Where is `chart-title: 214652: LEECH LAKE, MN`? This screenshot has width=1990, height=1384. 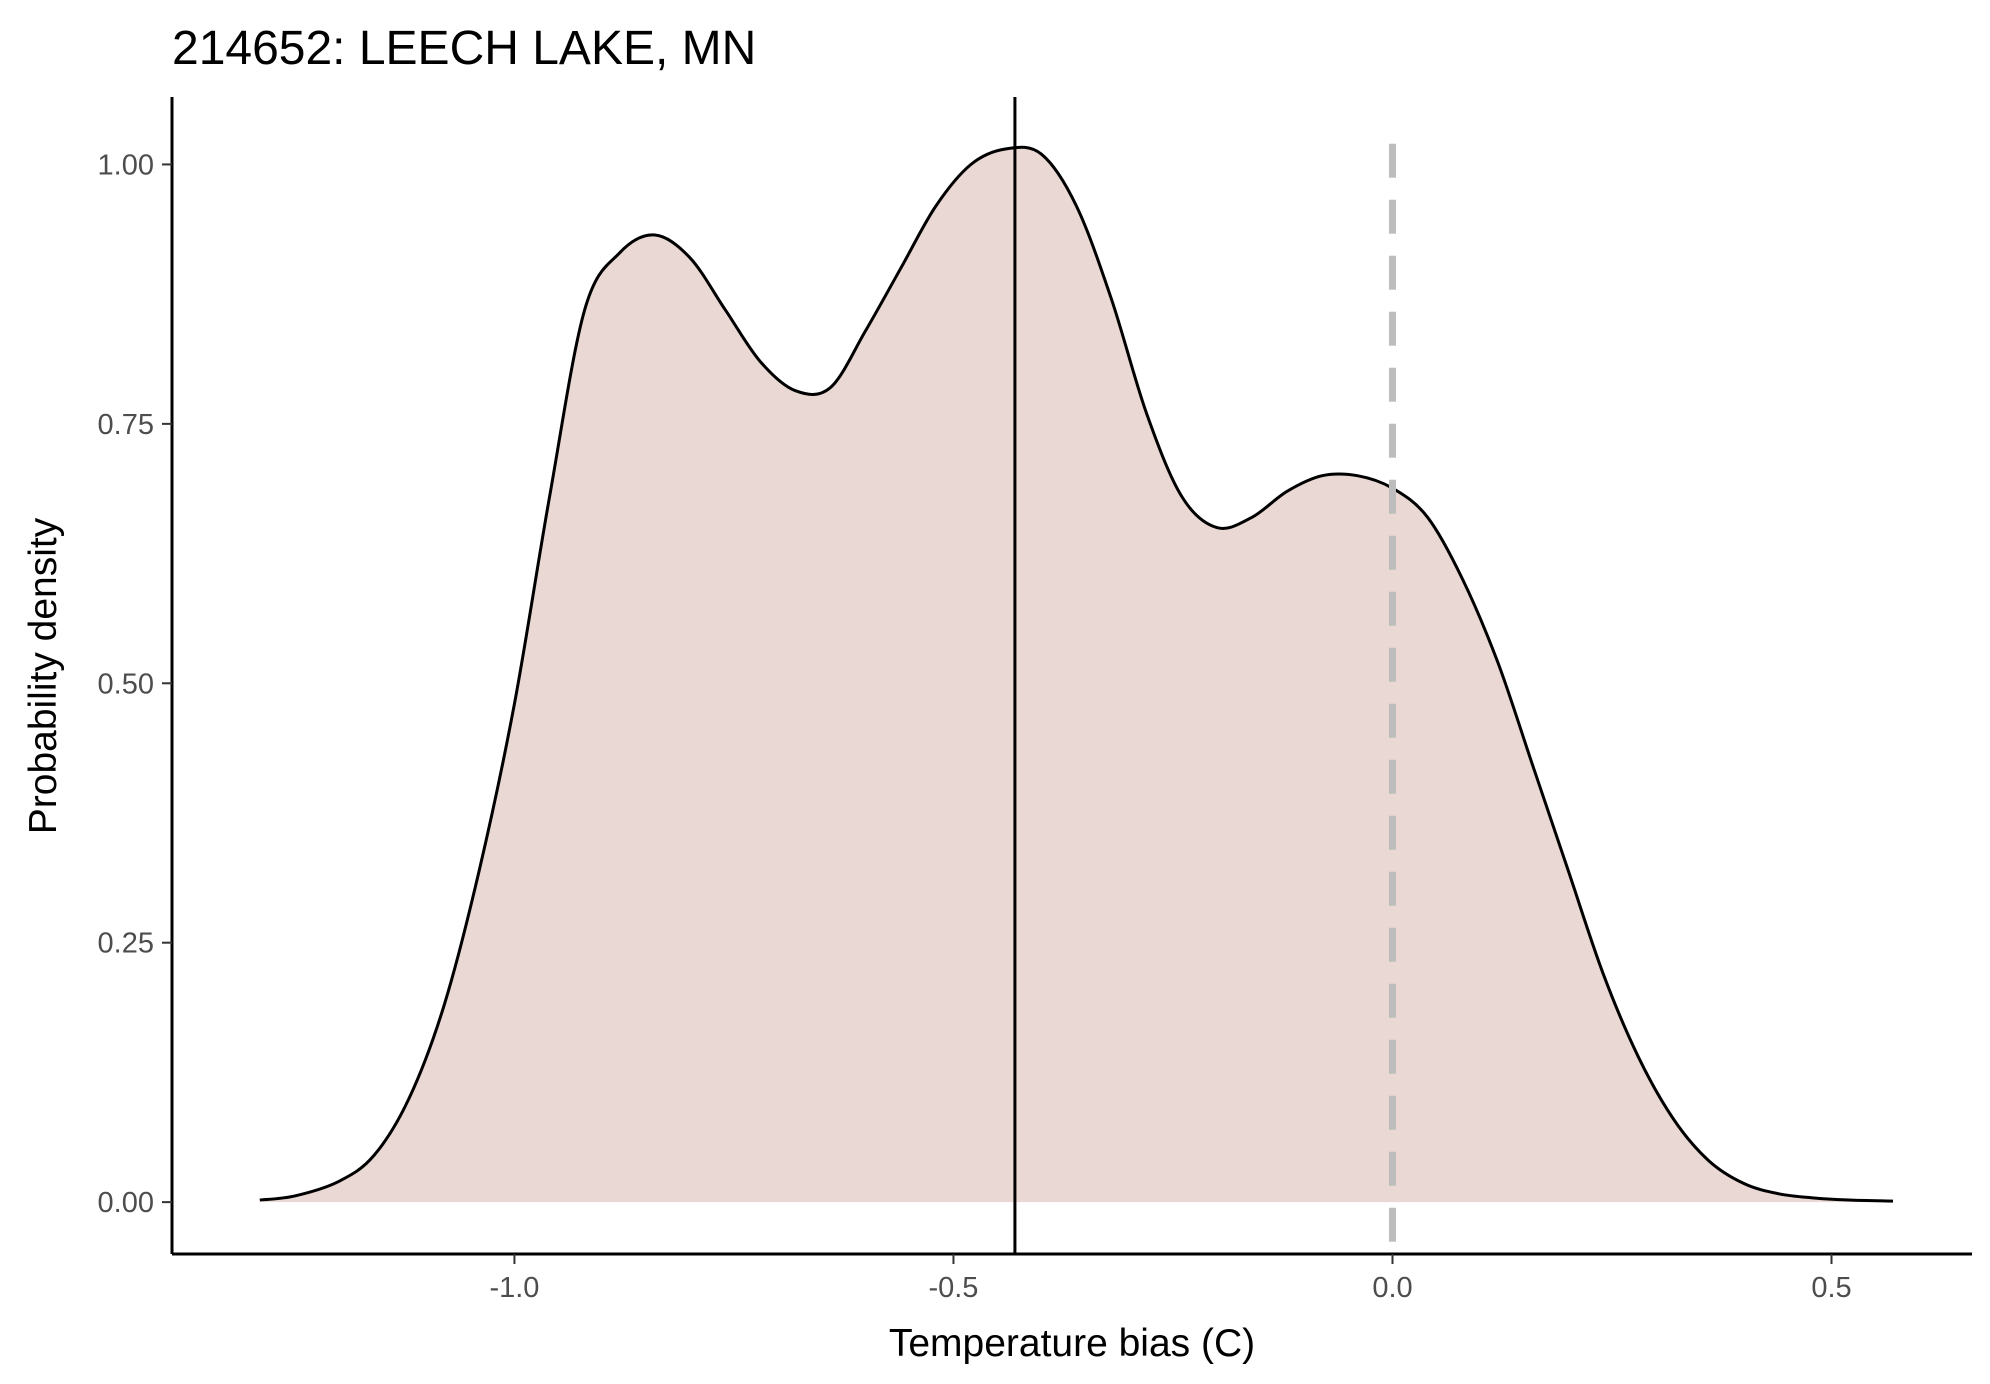
chart-title: 214652: LEECH LAKE, MN is located at coordinates (464, 48).